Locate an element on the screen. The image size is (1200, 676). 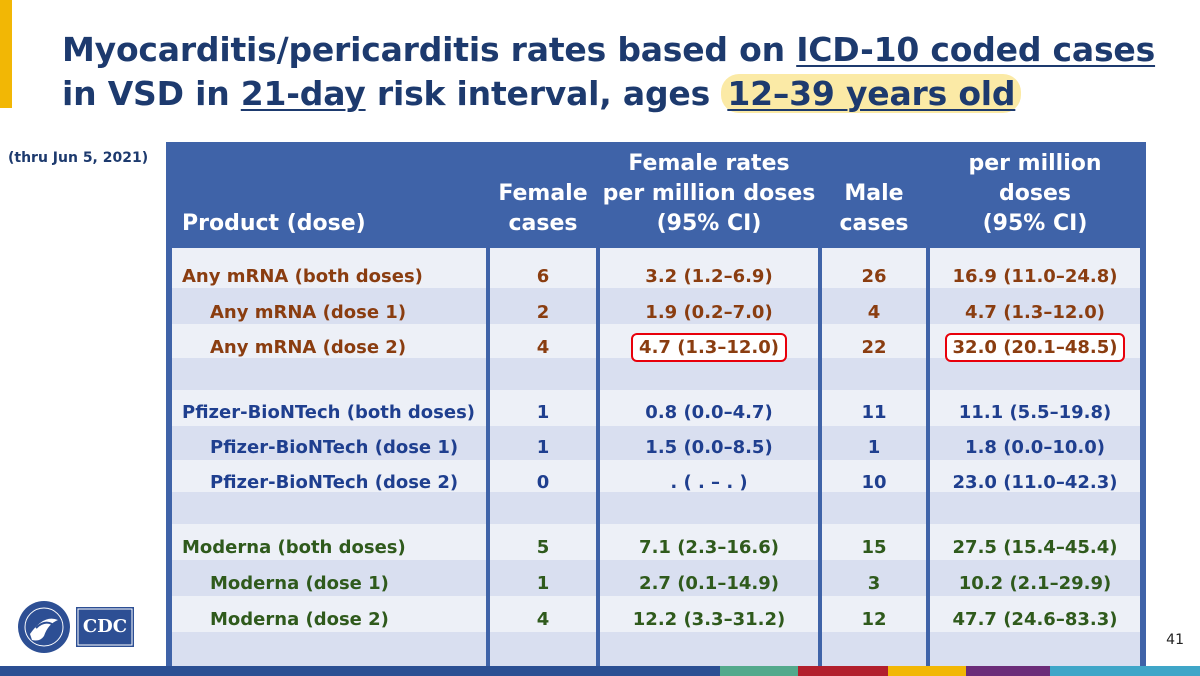
cell-product: Pfizer-BioNTech (both doses) is located at coordinates (329, 412).